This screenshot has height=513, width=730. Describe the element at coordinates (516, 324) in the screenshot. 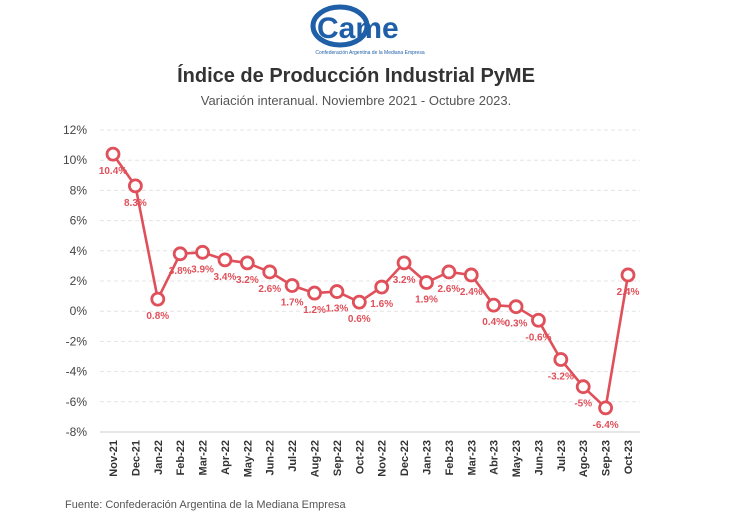

I see `data-label: 0.3%` at that location.